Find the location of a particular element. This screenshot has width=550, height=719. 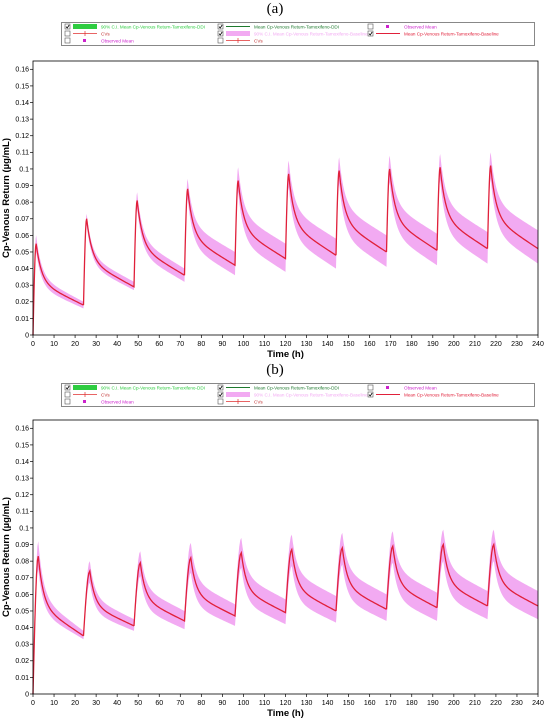

x-tick-label: 210 is located at coordinates (475, 703).